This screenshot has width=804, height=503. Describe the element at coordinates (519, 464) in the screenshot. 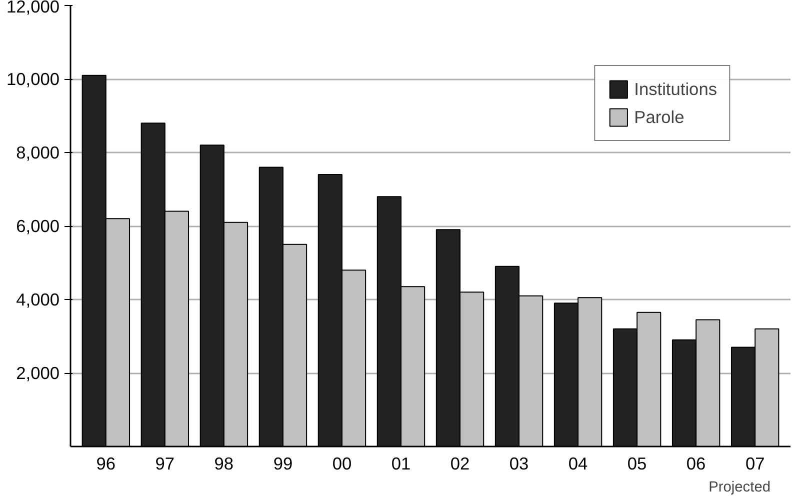

I see `x-tick-label: 03` at that location.